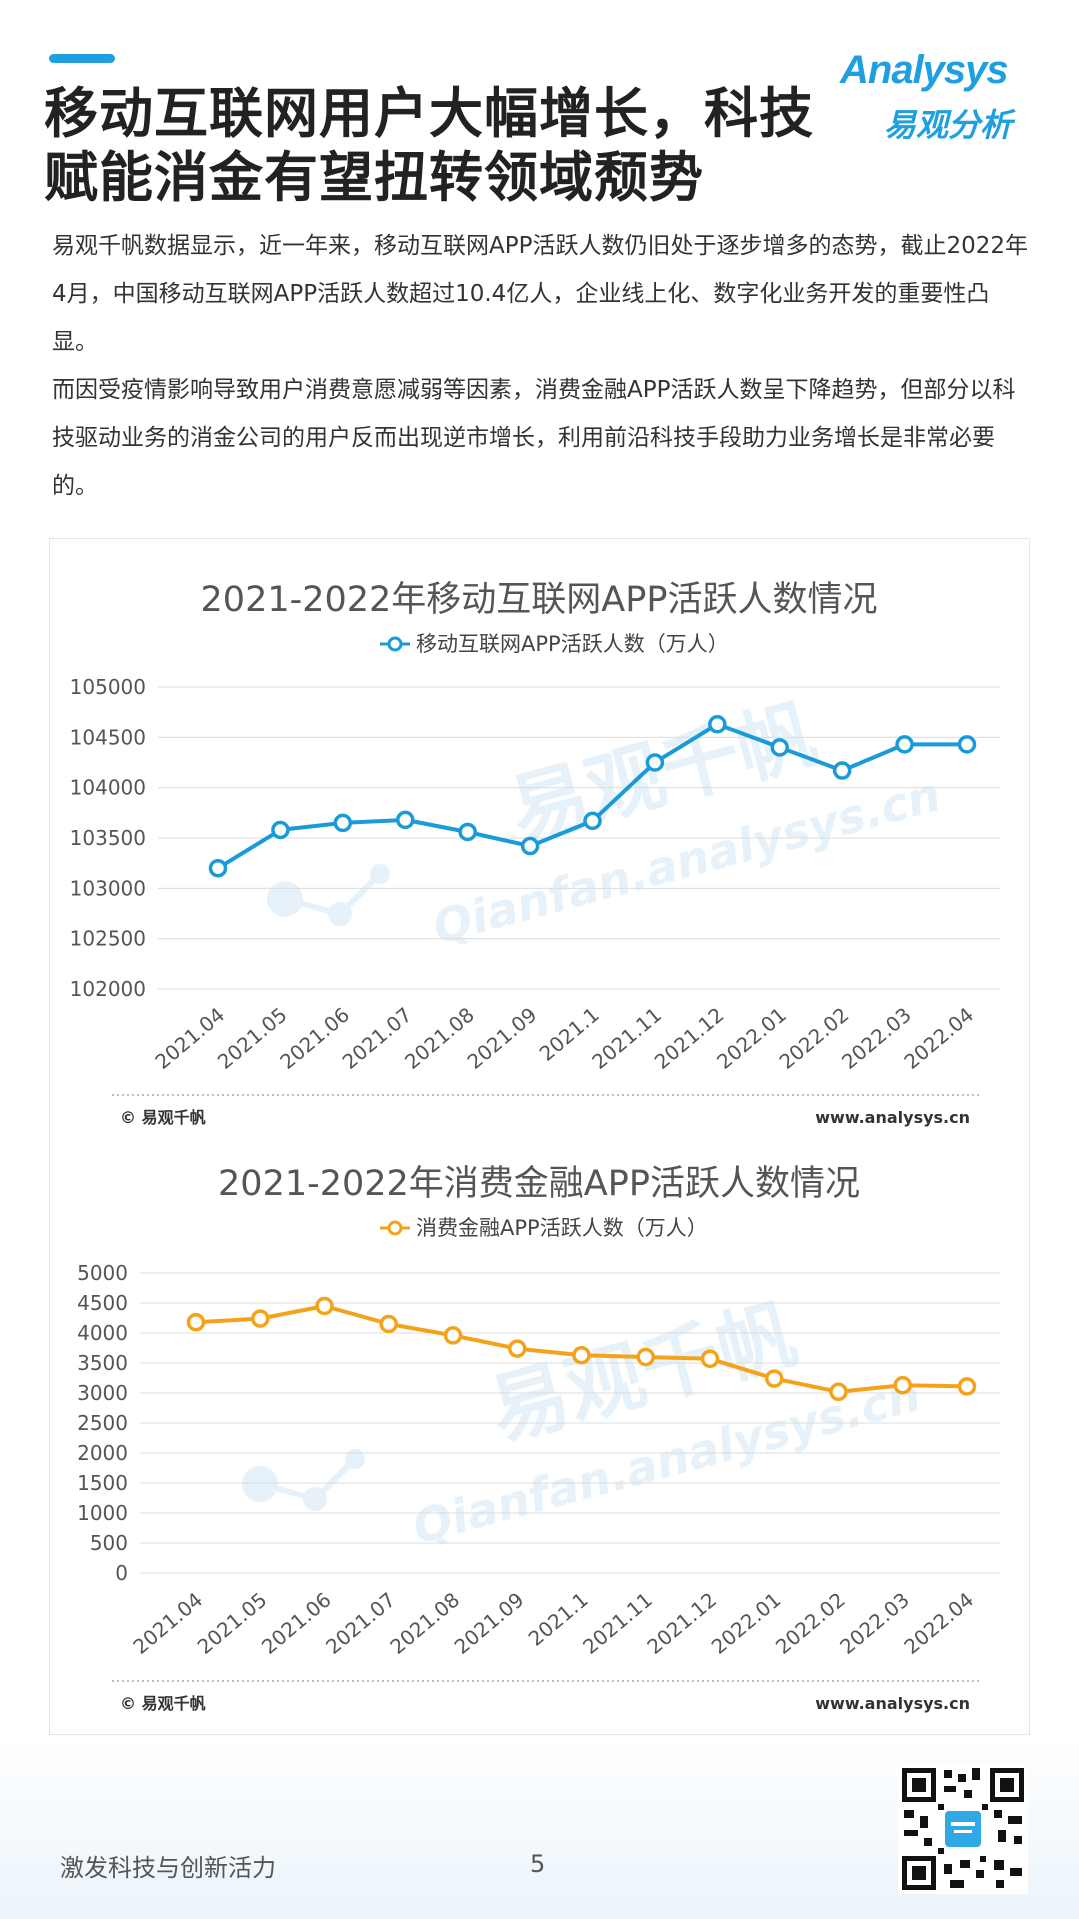 This screenshot has height=1919, width=1079. I want to click on y-tick-label: 102000, so click(108, 989).